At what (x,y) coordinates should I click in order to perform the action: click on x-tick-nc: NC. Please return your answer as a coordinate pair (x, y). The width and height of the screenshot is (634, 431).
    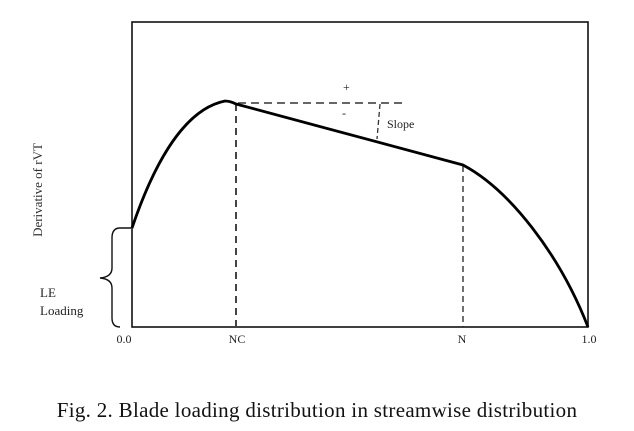
    Looking at the image, I should click on (237, 339).